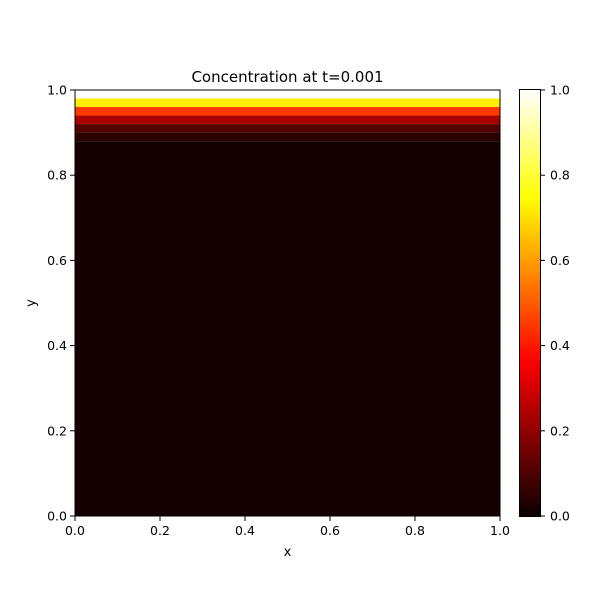  I want to click on y-tick-label: 0.0, so click(57, 516).